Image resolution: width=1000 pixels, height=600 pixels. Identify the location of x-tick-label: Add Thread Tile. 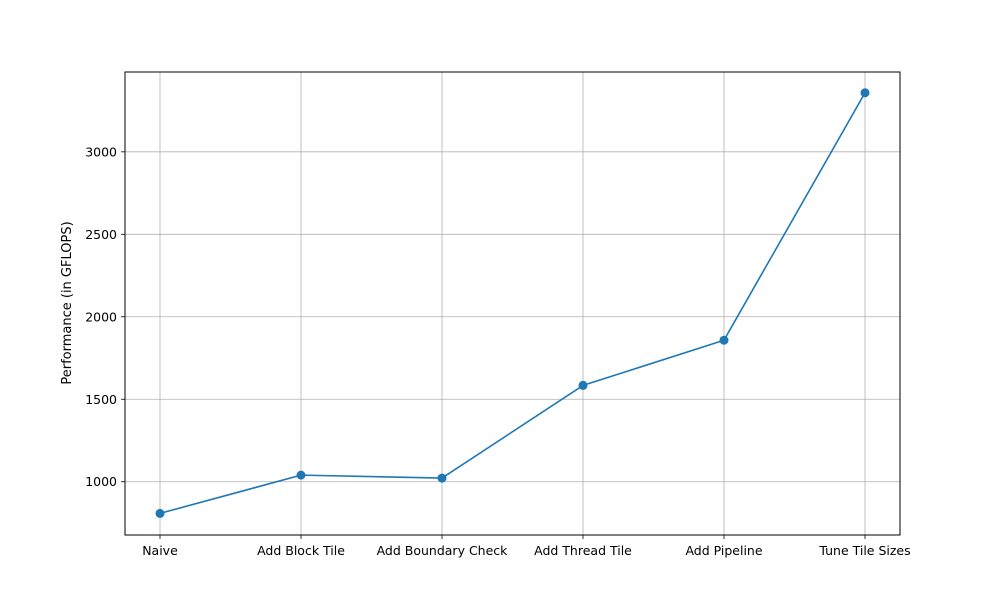
(583, 550).